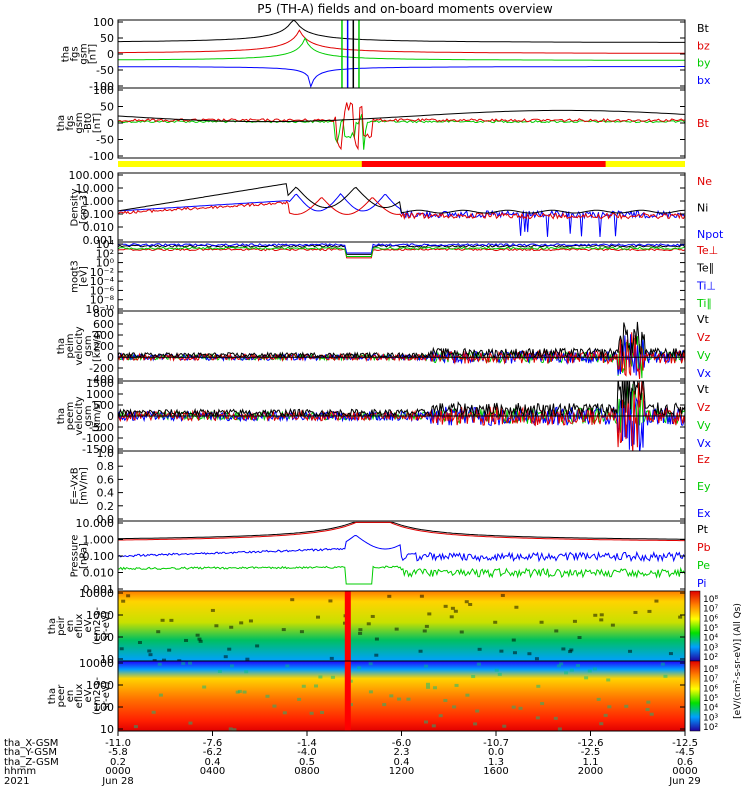 The image size is (750, 800). Describe the element at coordinates (107, 659) in the screenshot. I see `peir-ytick-label: 10` at that location.